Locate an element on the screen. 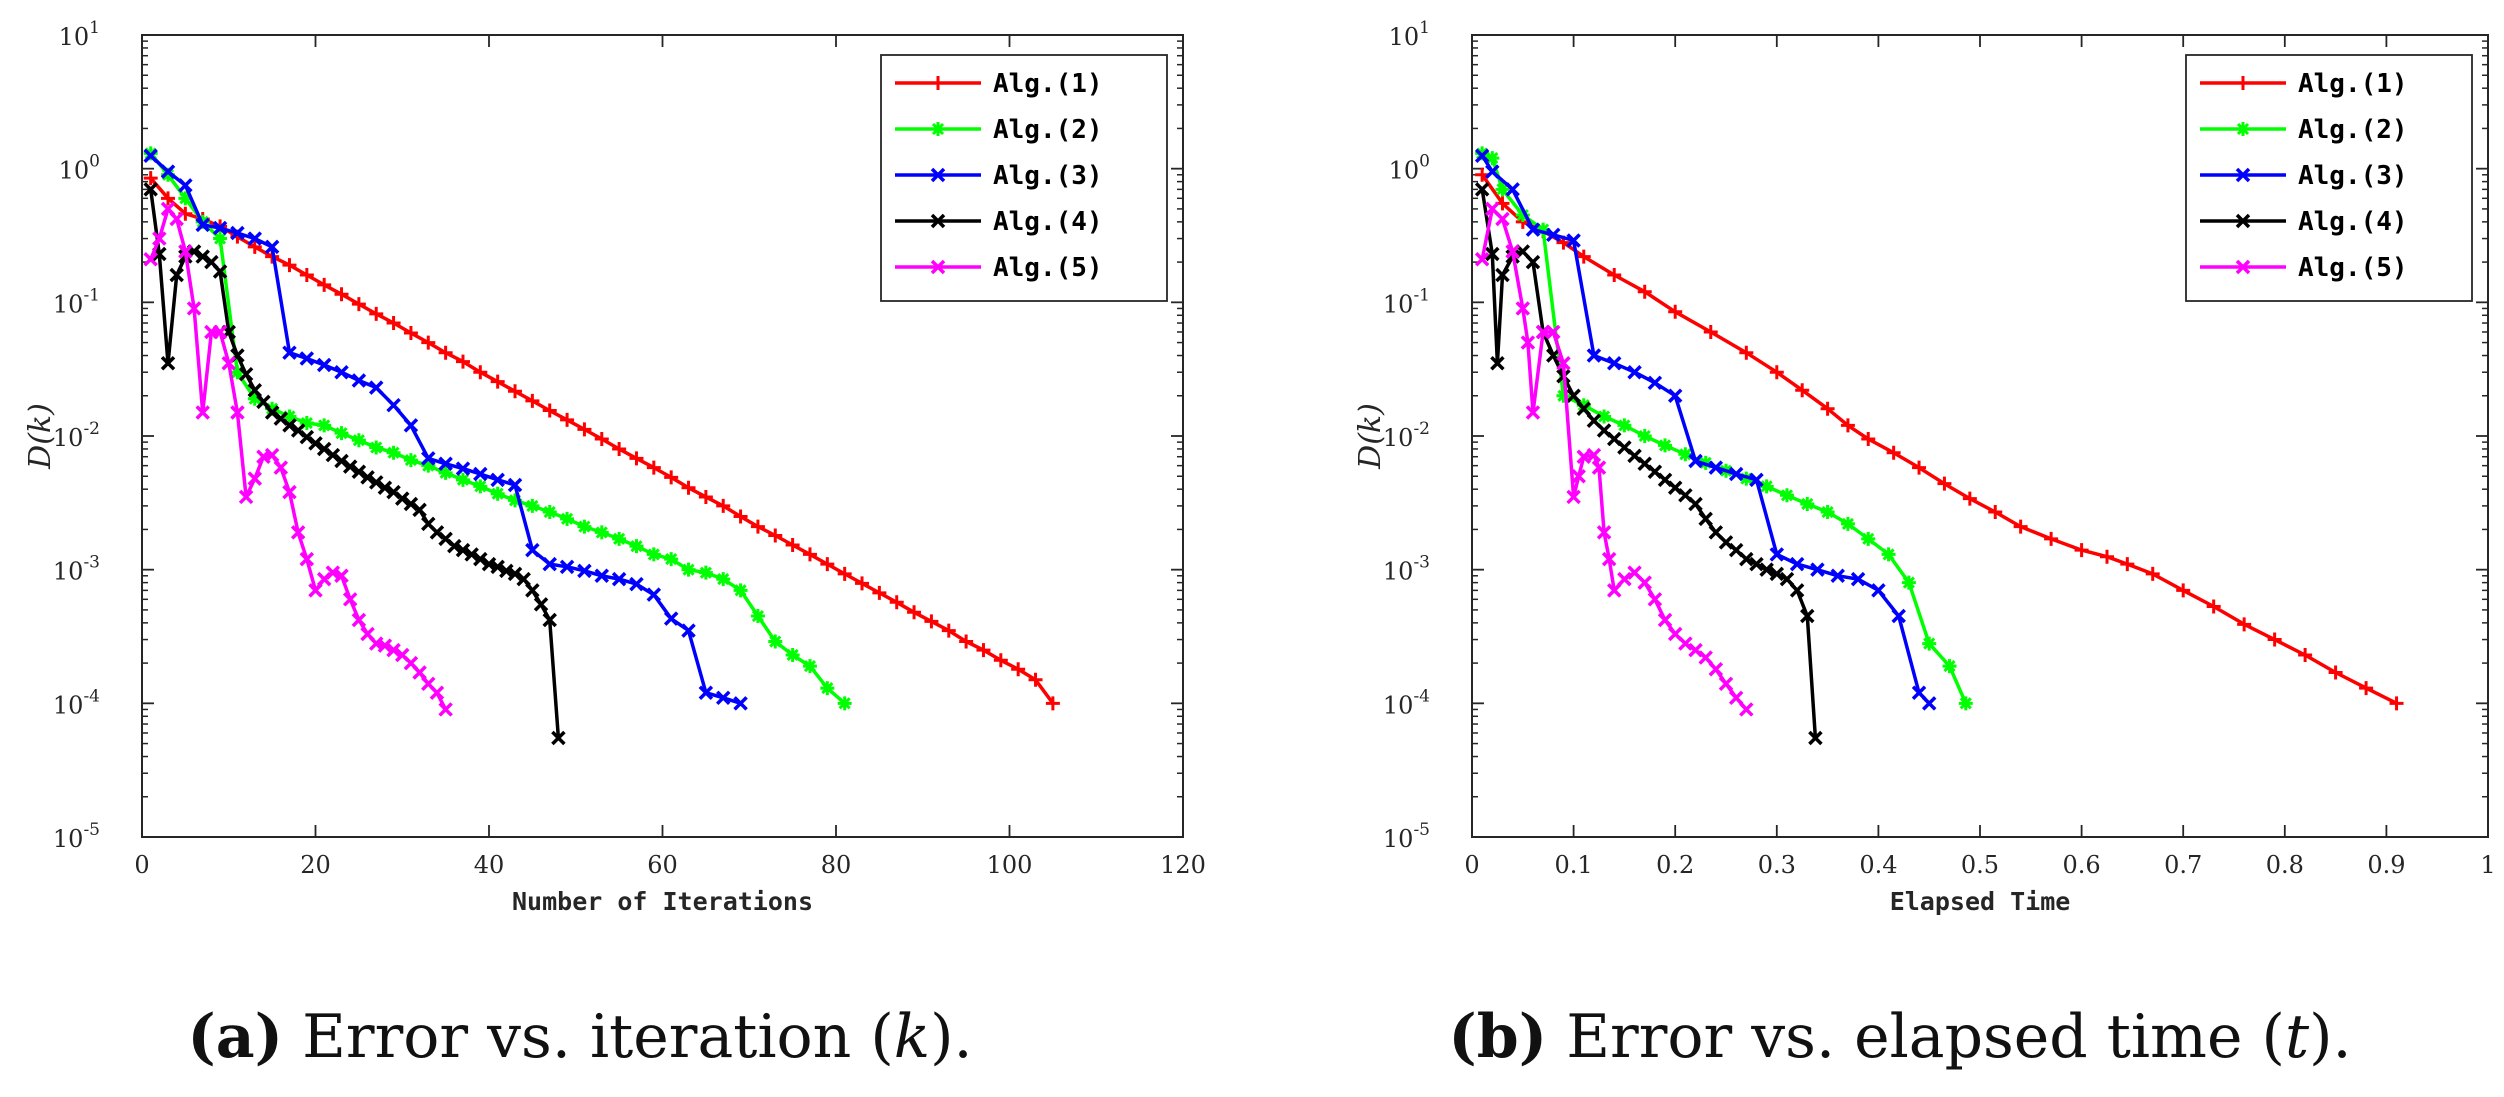  x-tick-label: 0.3 is located at coordinates (1777, 865).